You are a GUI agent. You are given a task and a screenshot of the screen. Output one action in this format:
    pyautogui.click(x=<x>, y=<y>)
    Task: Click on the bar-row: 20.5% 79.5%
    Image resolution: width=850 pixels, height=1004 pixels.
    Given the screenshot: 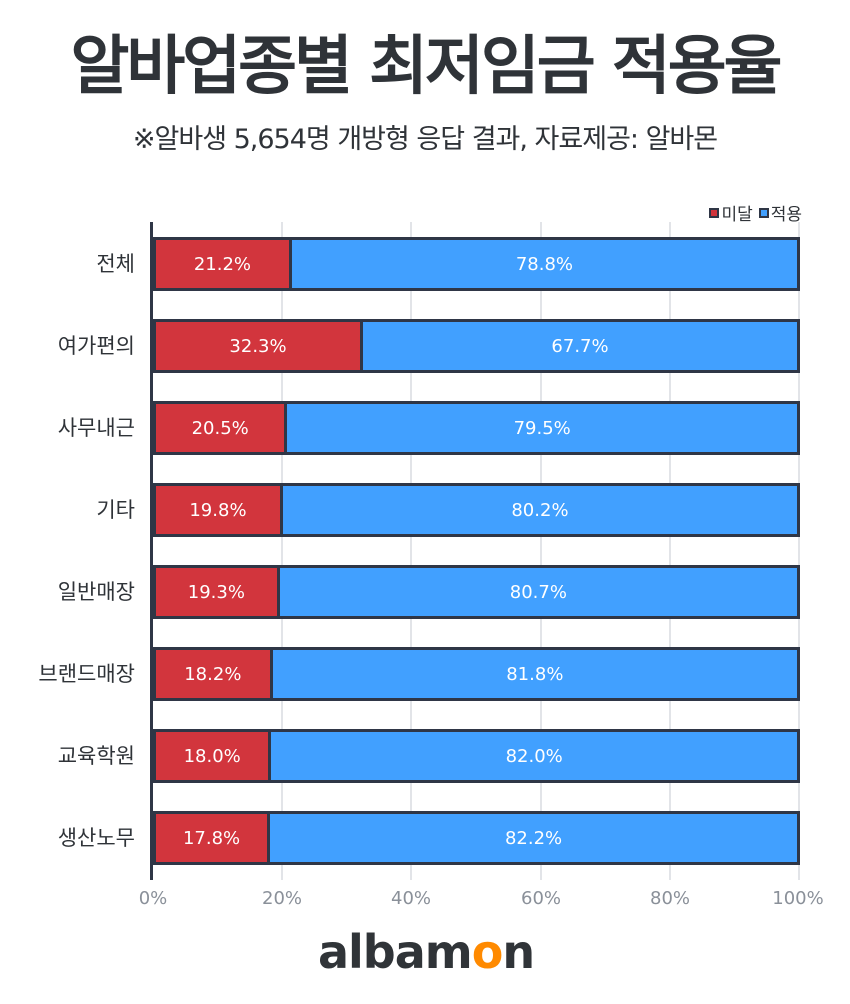 What is the action you would take?
    pyautogui.click(x=476, y=428)
    